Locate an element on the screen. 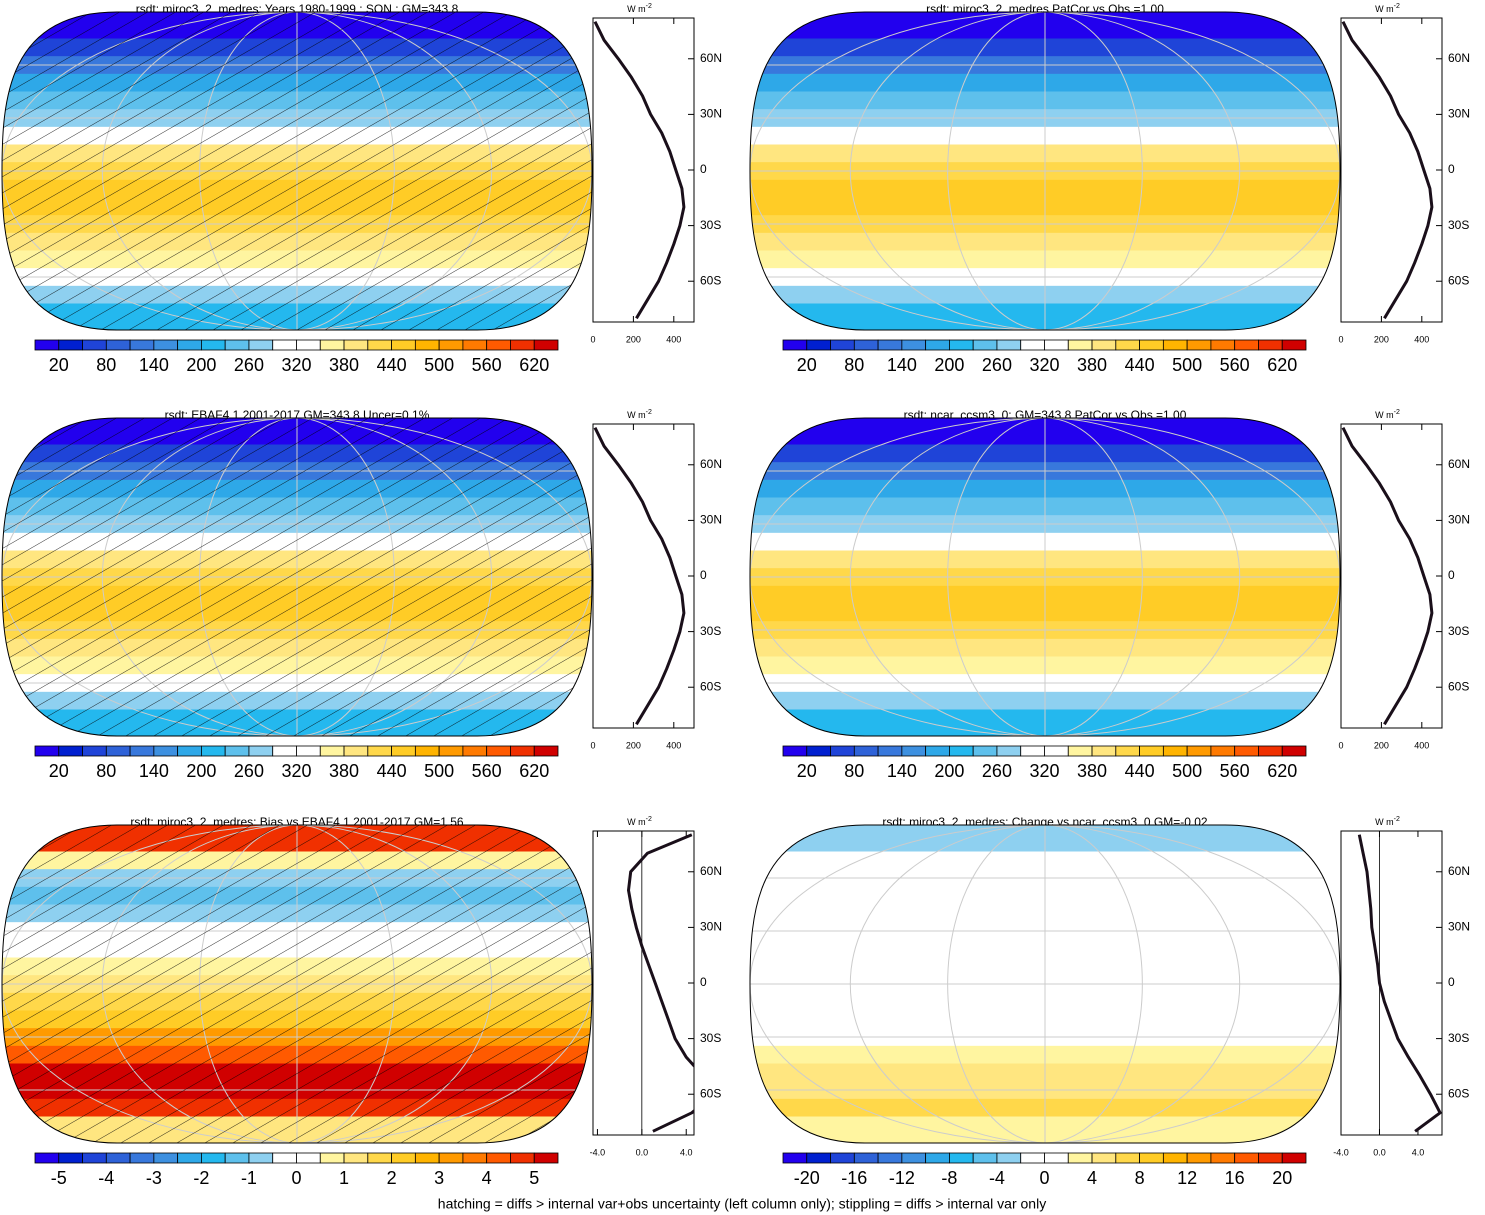  colorbar-label: -4 is located at coordinates (106, 1178).